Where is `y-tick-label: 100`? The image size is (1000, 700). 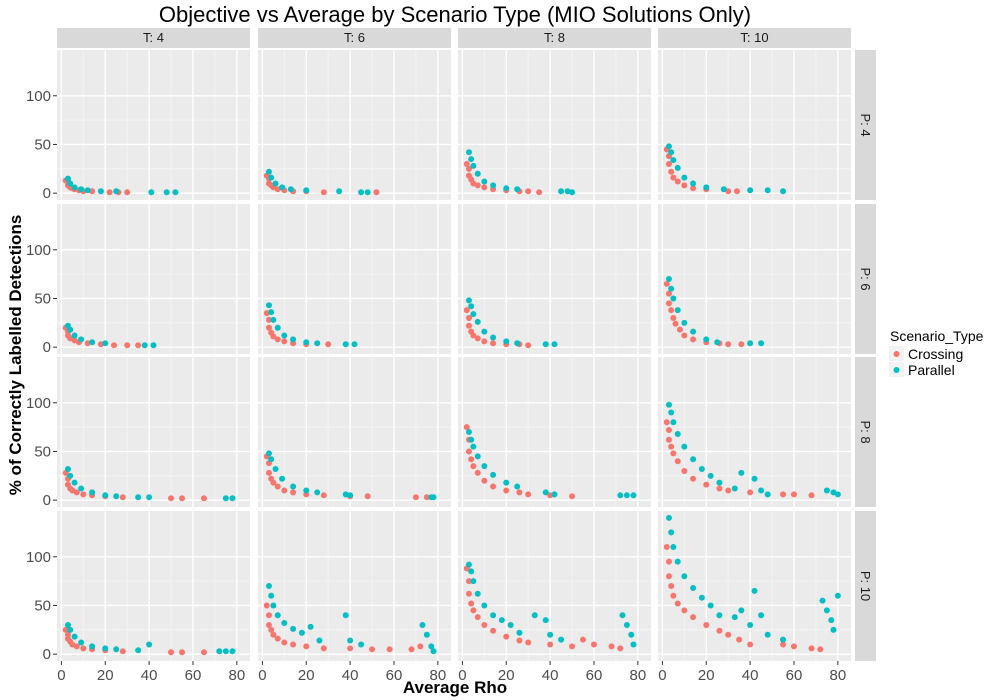
y-tick-label: 100 is located at coordinates (38, 250).